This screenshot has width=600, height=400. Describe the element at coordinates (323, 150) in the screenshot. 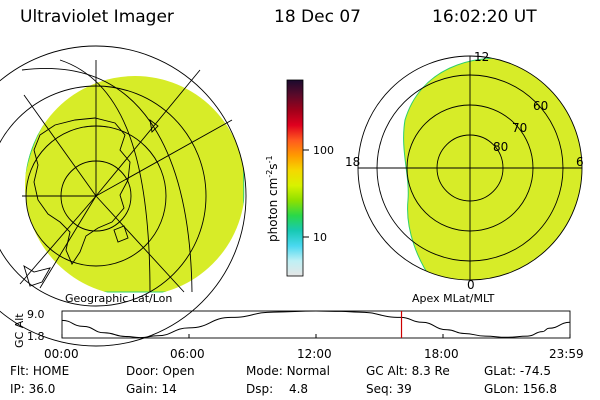

I see `colorbar-tick-100: 100` at that location.